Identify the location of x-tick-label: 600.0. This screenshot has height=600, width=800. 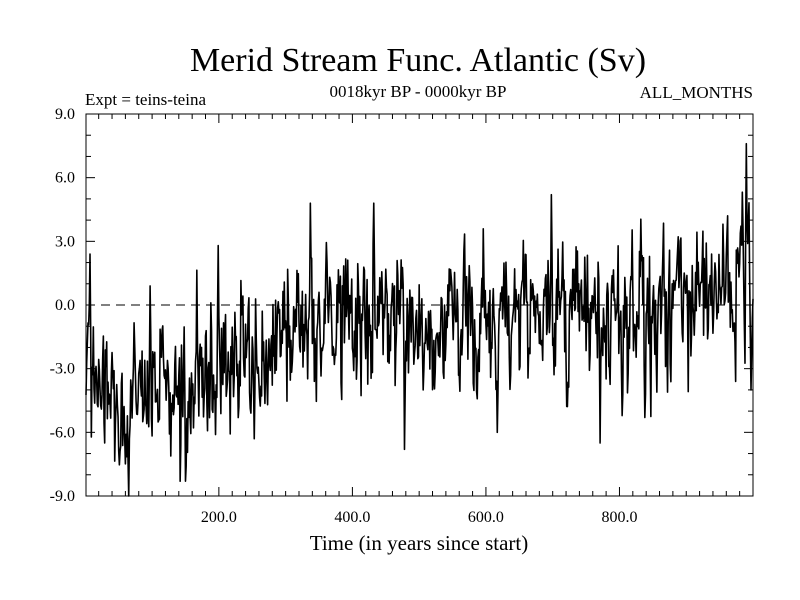
(486, 517).